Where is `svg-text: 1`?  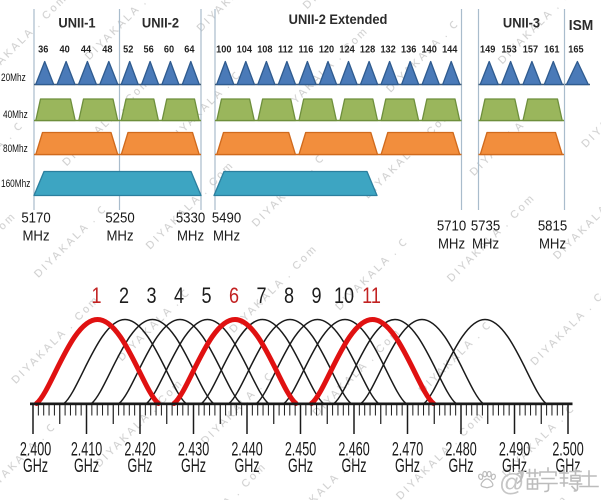
svg-text: 1 is located at coordinates (96, 296).